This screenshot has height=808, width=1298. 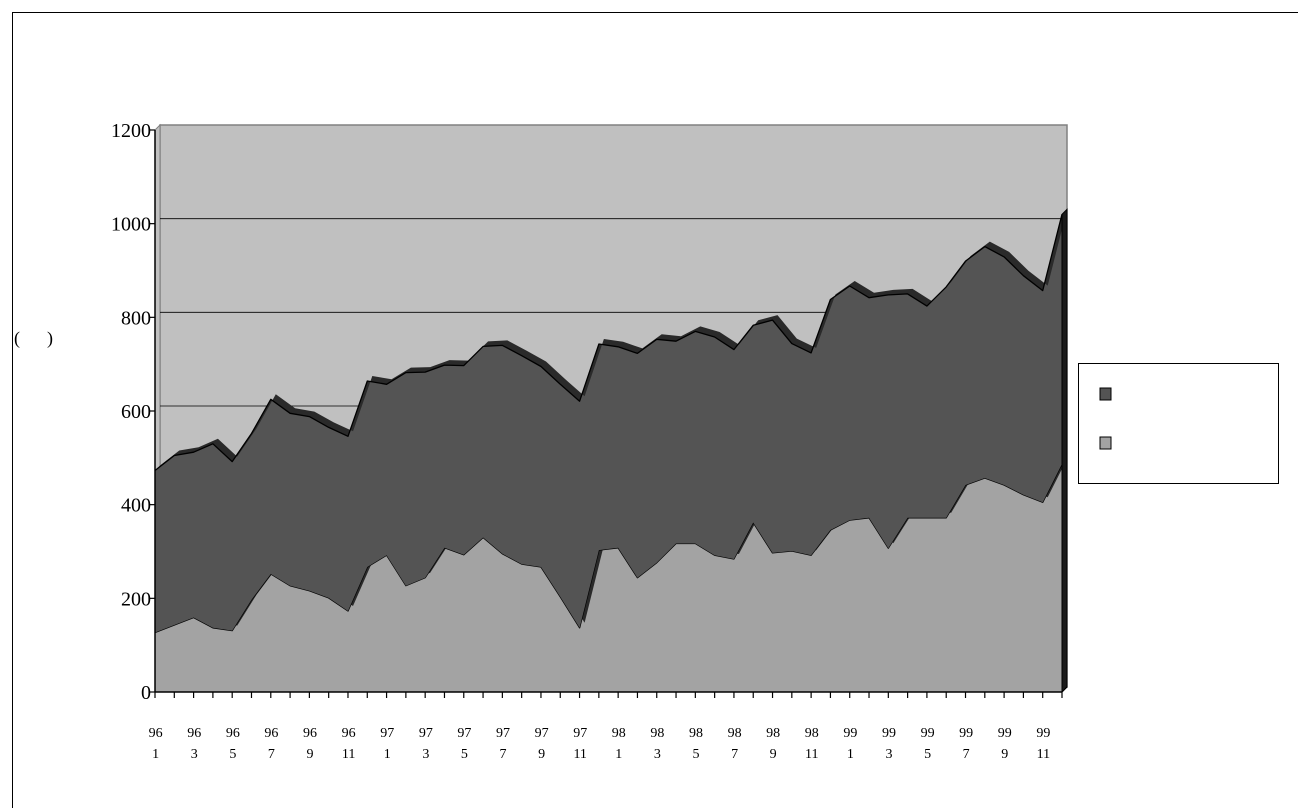 What do you see at coordinates (131, 225) in the screenshot?
I see `y-tick-label: 1000` at bounding box center [131, 225].